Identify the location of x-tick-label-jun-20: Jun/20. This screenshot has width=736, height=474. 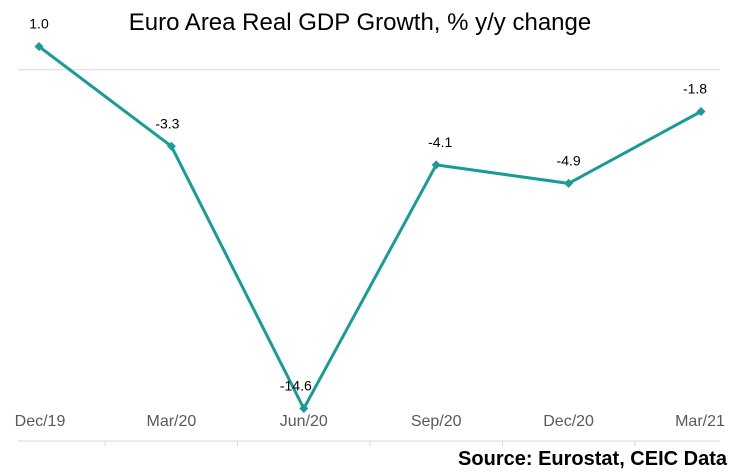
(304, 421).